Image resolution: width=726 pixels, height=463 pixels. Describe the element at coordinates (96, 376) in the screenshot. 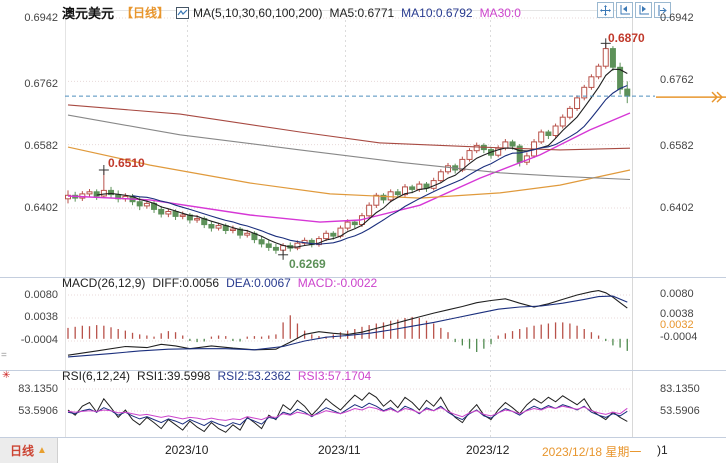

I see `rsi-settings-label: RSI(6,12,24)` at that location.